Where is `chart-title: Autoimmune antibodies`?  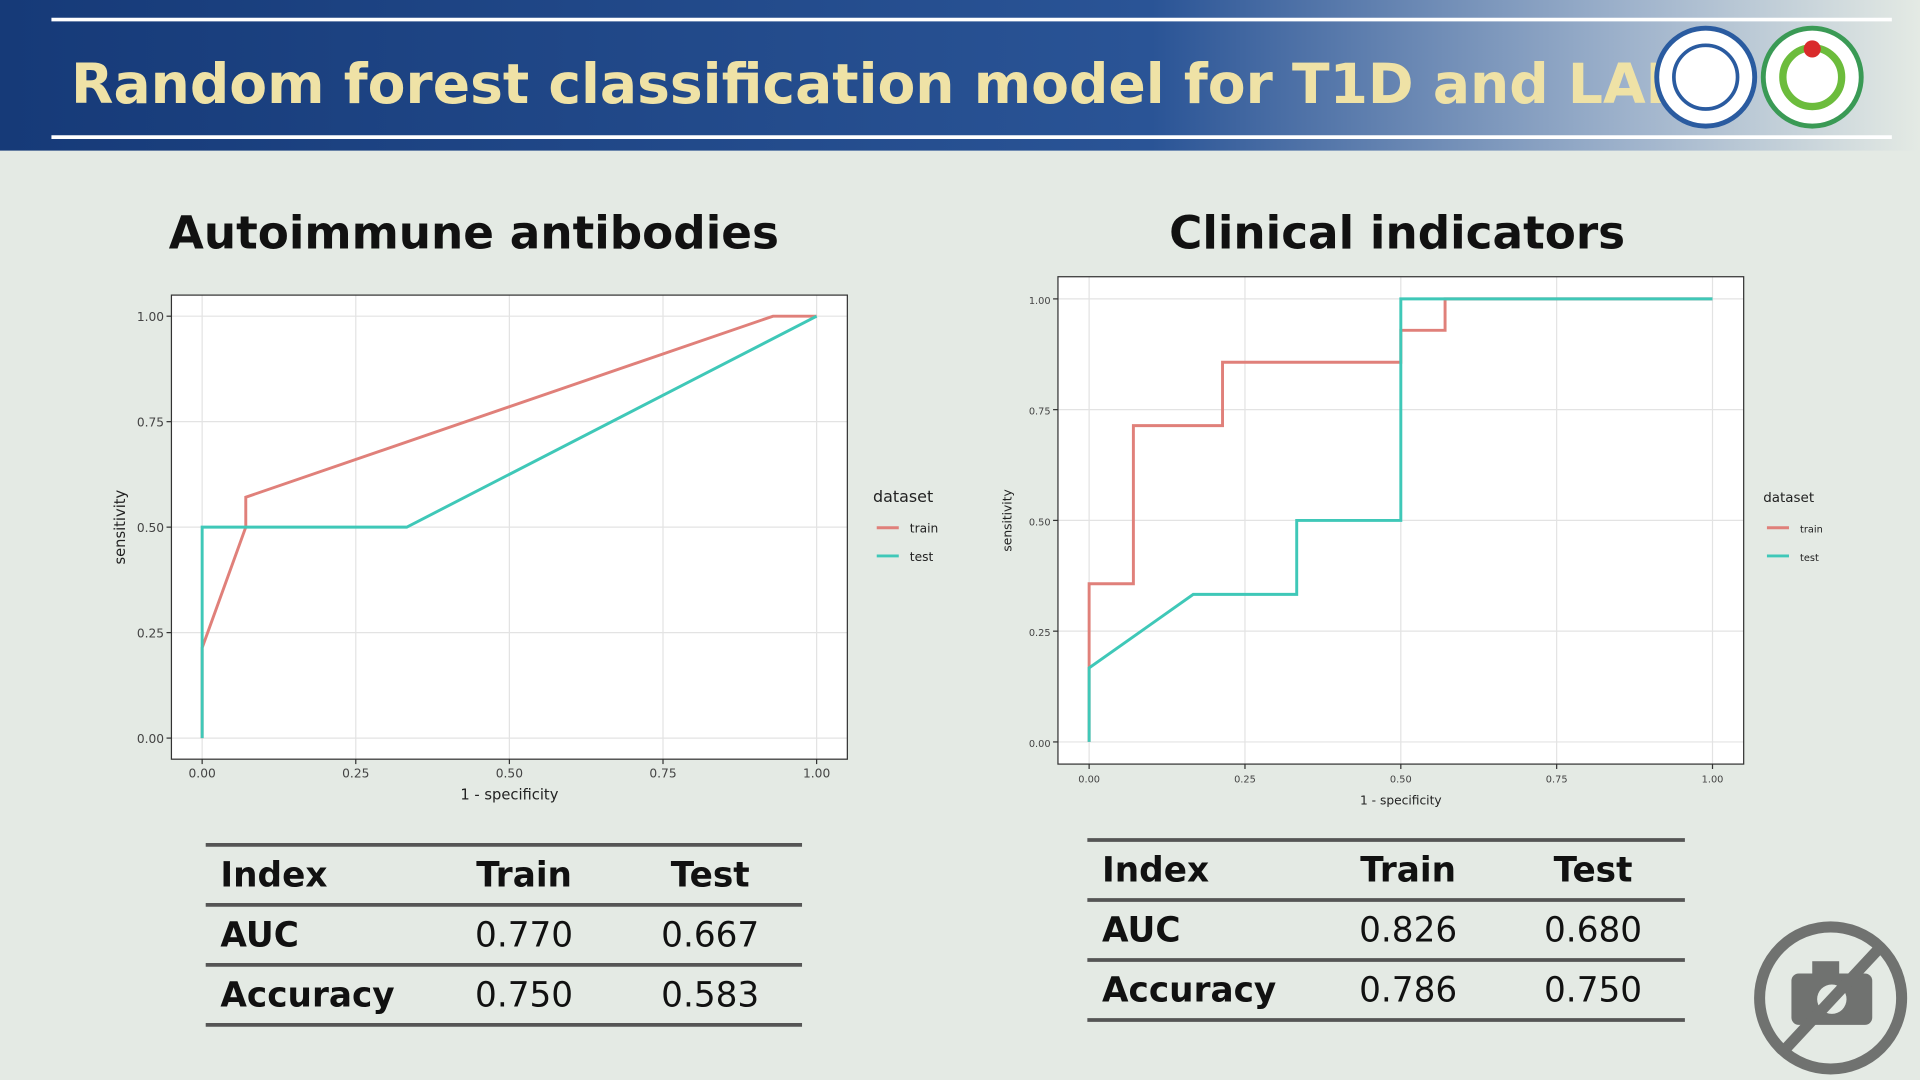 chart-title: Autoimmune antibodies is located at coordinates (474, 233).